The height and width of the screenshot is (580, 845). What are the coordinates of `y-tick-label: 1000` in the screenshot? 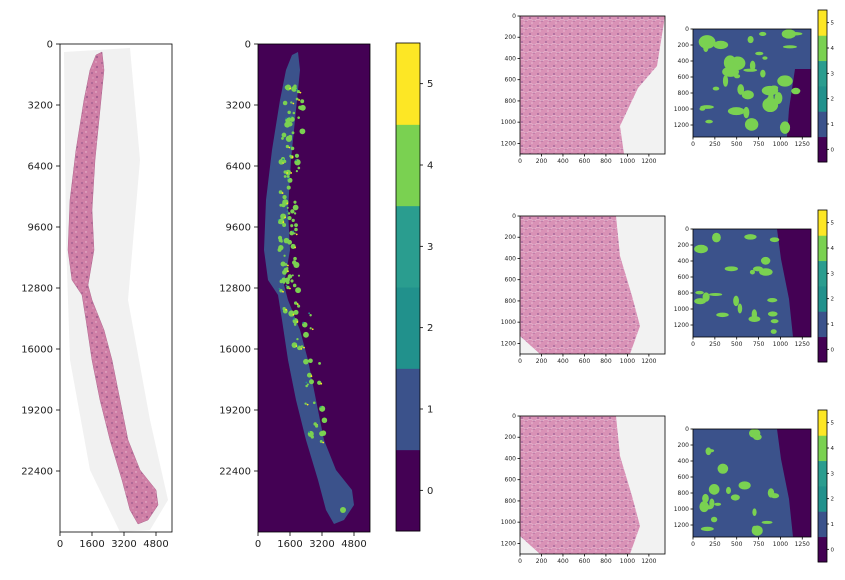 It's located at (508, 122).